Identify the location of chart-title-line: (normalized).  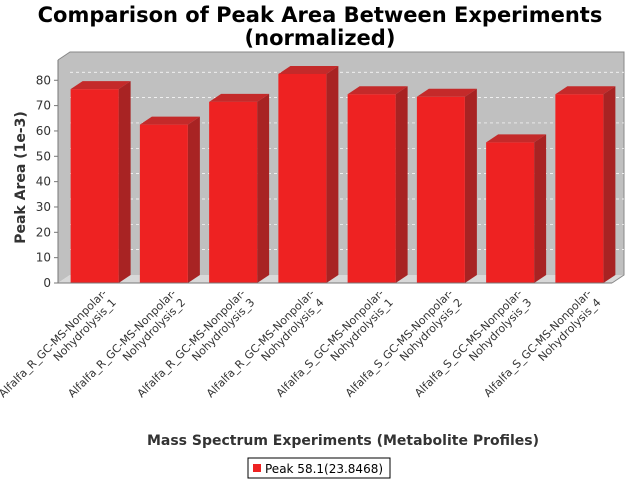
(320, 38).